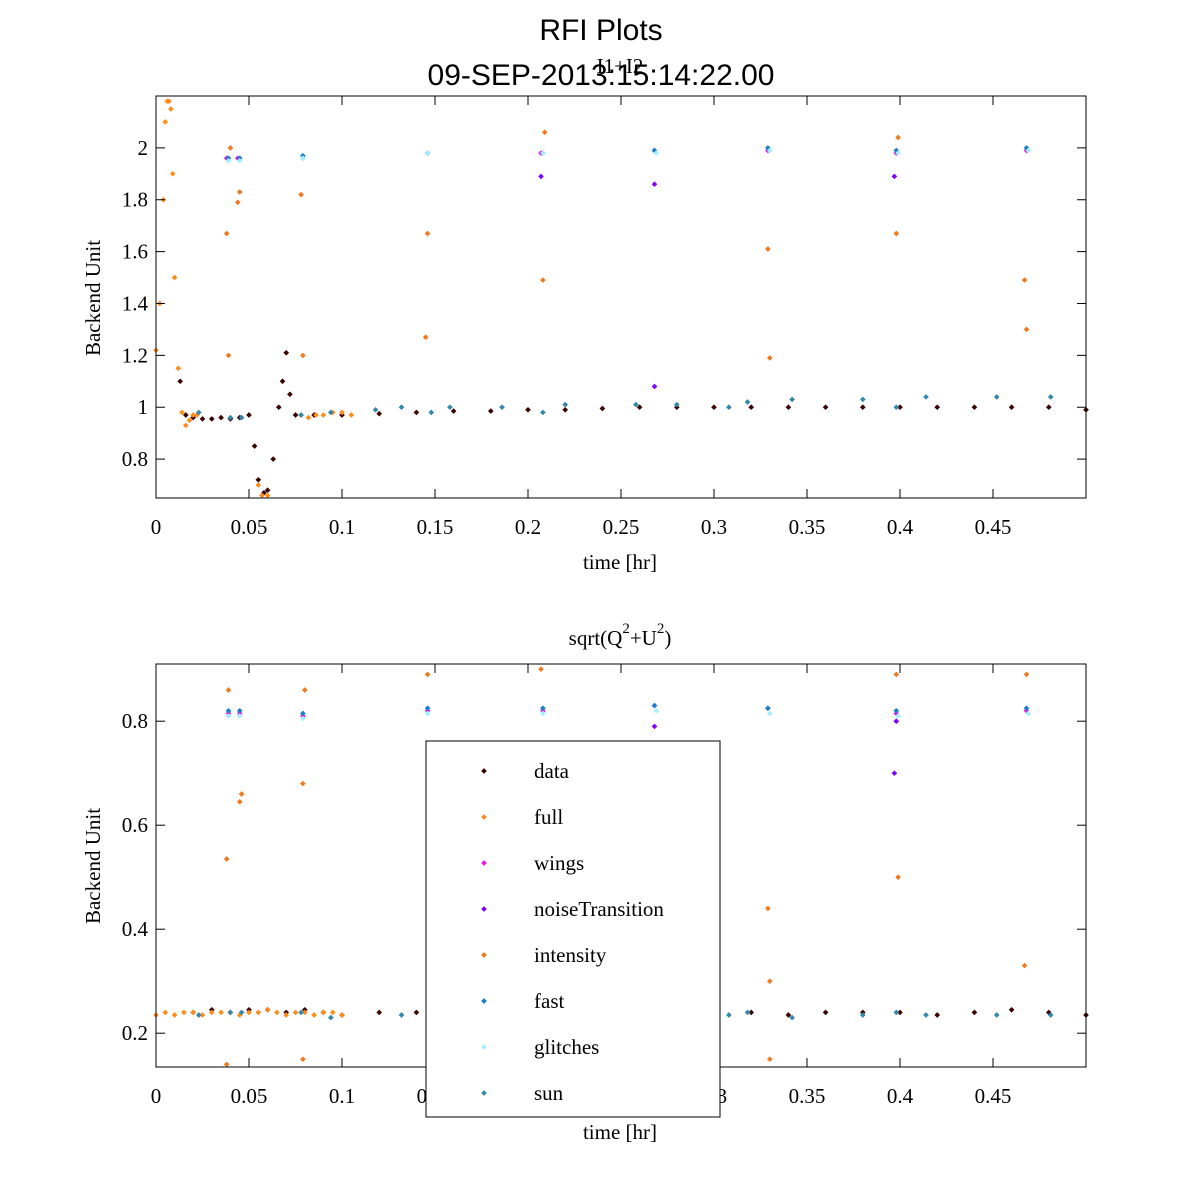 The width and height of the screenshot is (1200, 1200). I want to click on y-tick-label: 1.2, so click(135, 355).